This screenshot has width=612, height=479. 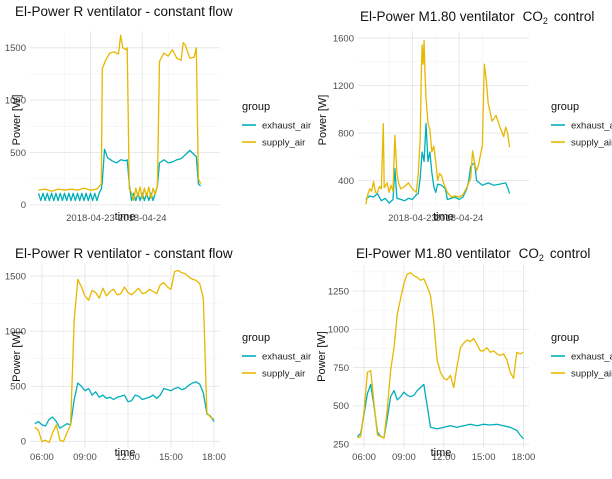 What do you see at coordinates (346, 133) in the screenshot?
I see `y-tick-label: 800` at bounding box center [346, 133].